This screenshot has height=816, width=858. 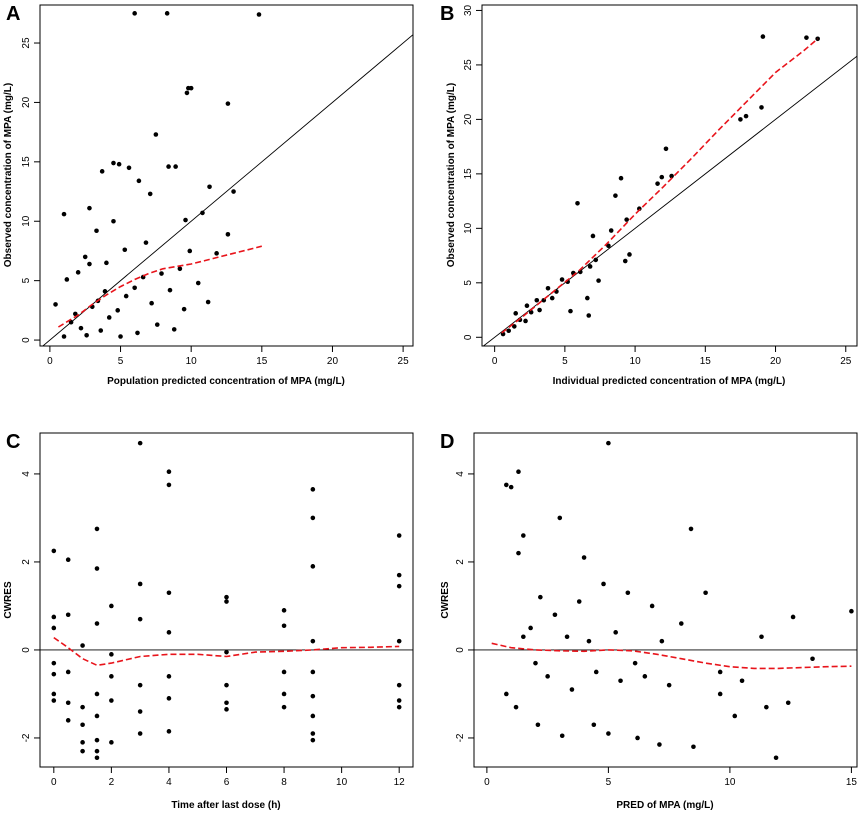 I want to click on panel-label: A, so click(x=13, y=14).